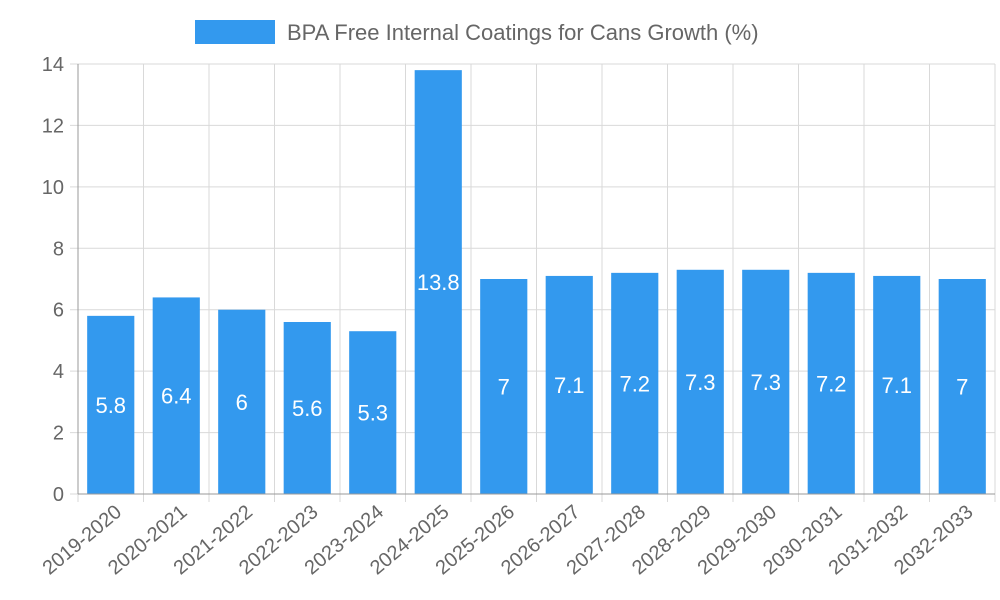  What do you see at coordinates (53, 188) in the screenshot?
I see `y-tick-label: 10` at bounding box center [53, 188].